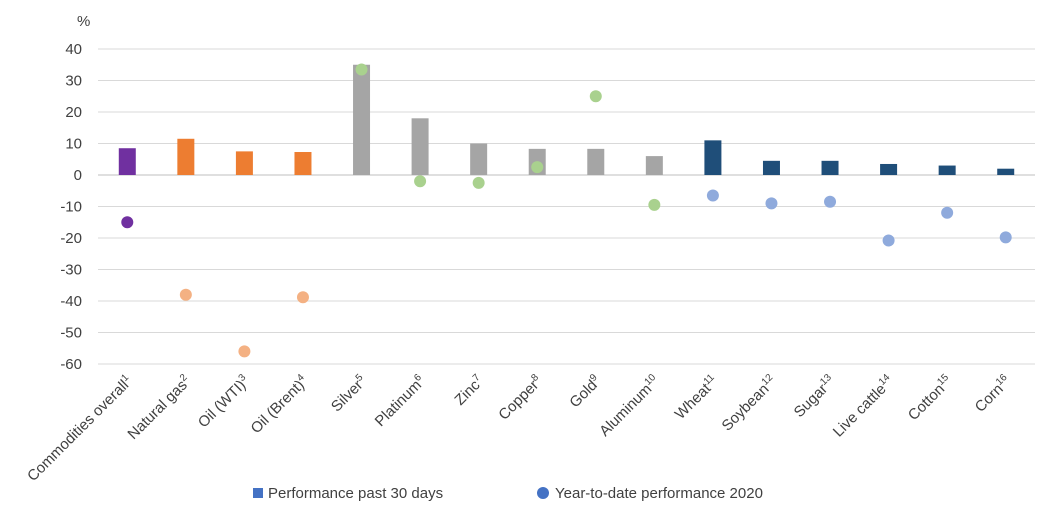 Image resolution: width=1045 pixels, height=523 pixels. I want to click on y-tick-label: -10, so click(71, 207).